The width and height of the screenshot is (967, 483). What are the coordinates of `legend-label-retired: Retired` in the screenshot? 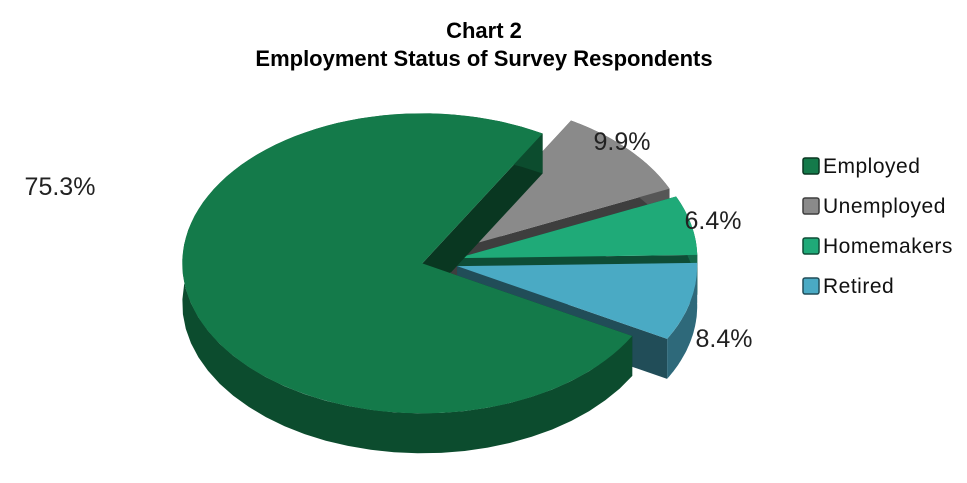 It's located at (858, 286).